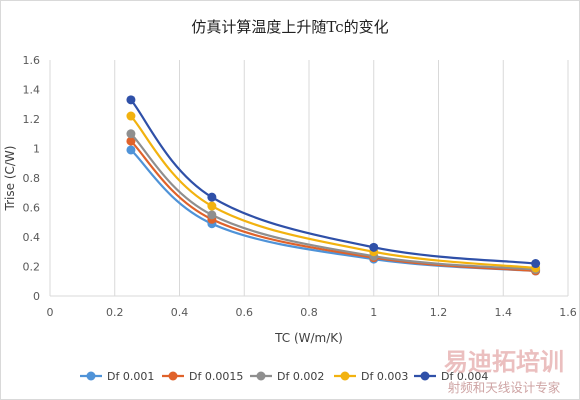 The height and width of the screenshot is (400, 580). What do you see at coordinates (300, 376) in the screenshot?
I see `legend-label: Df 0.002` at bounding box center [300, 376].